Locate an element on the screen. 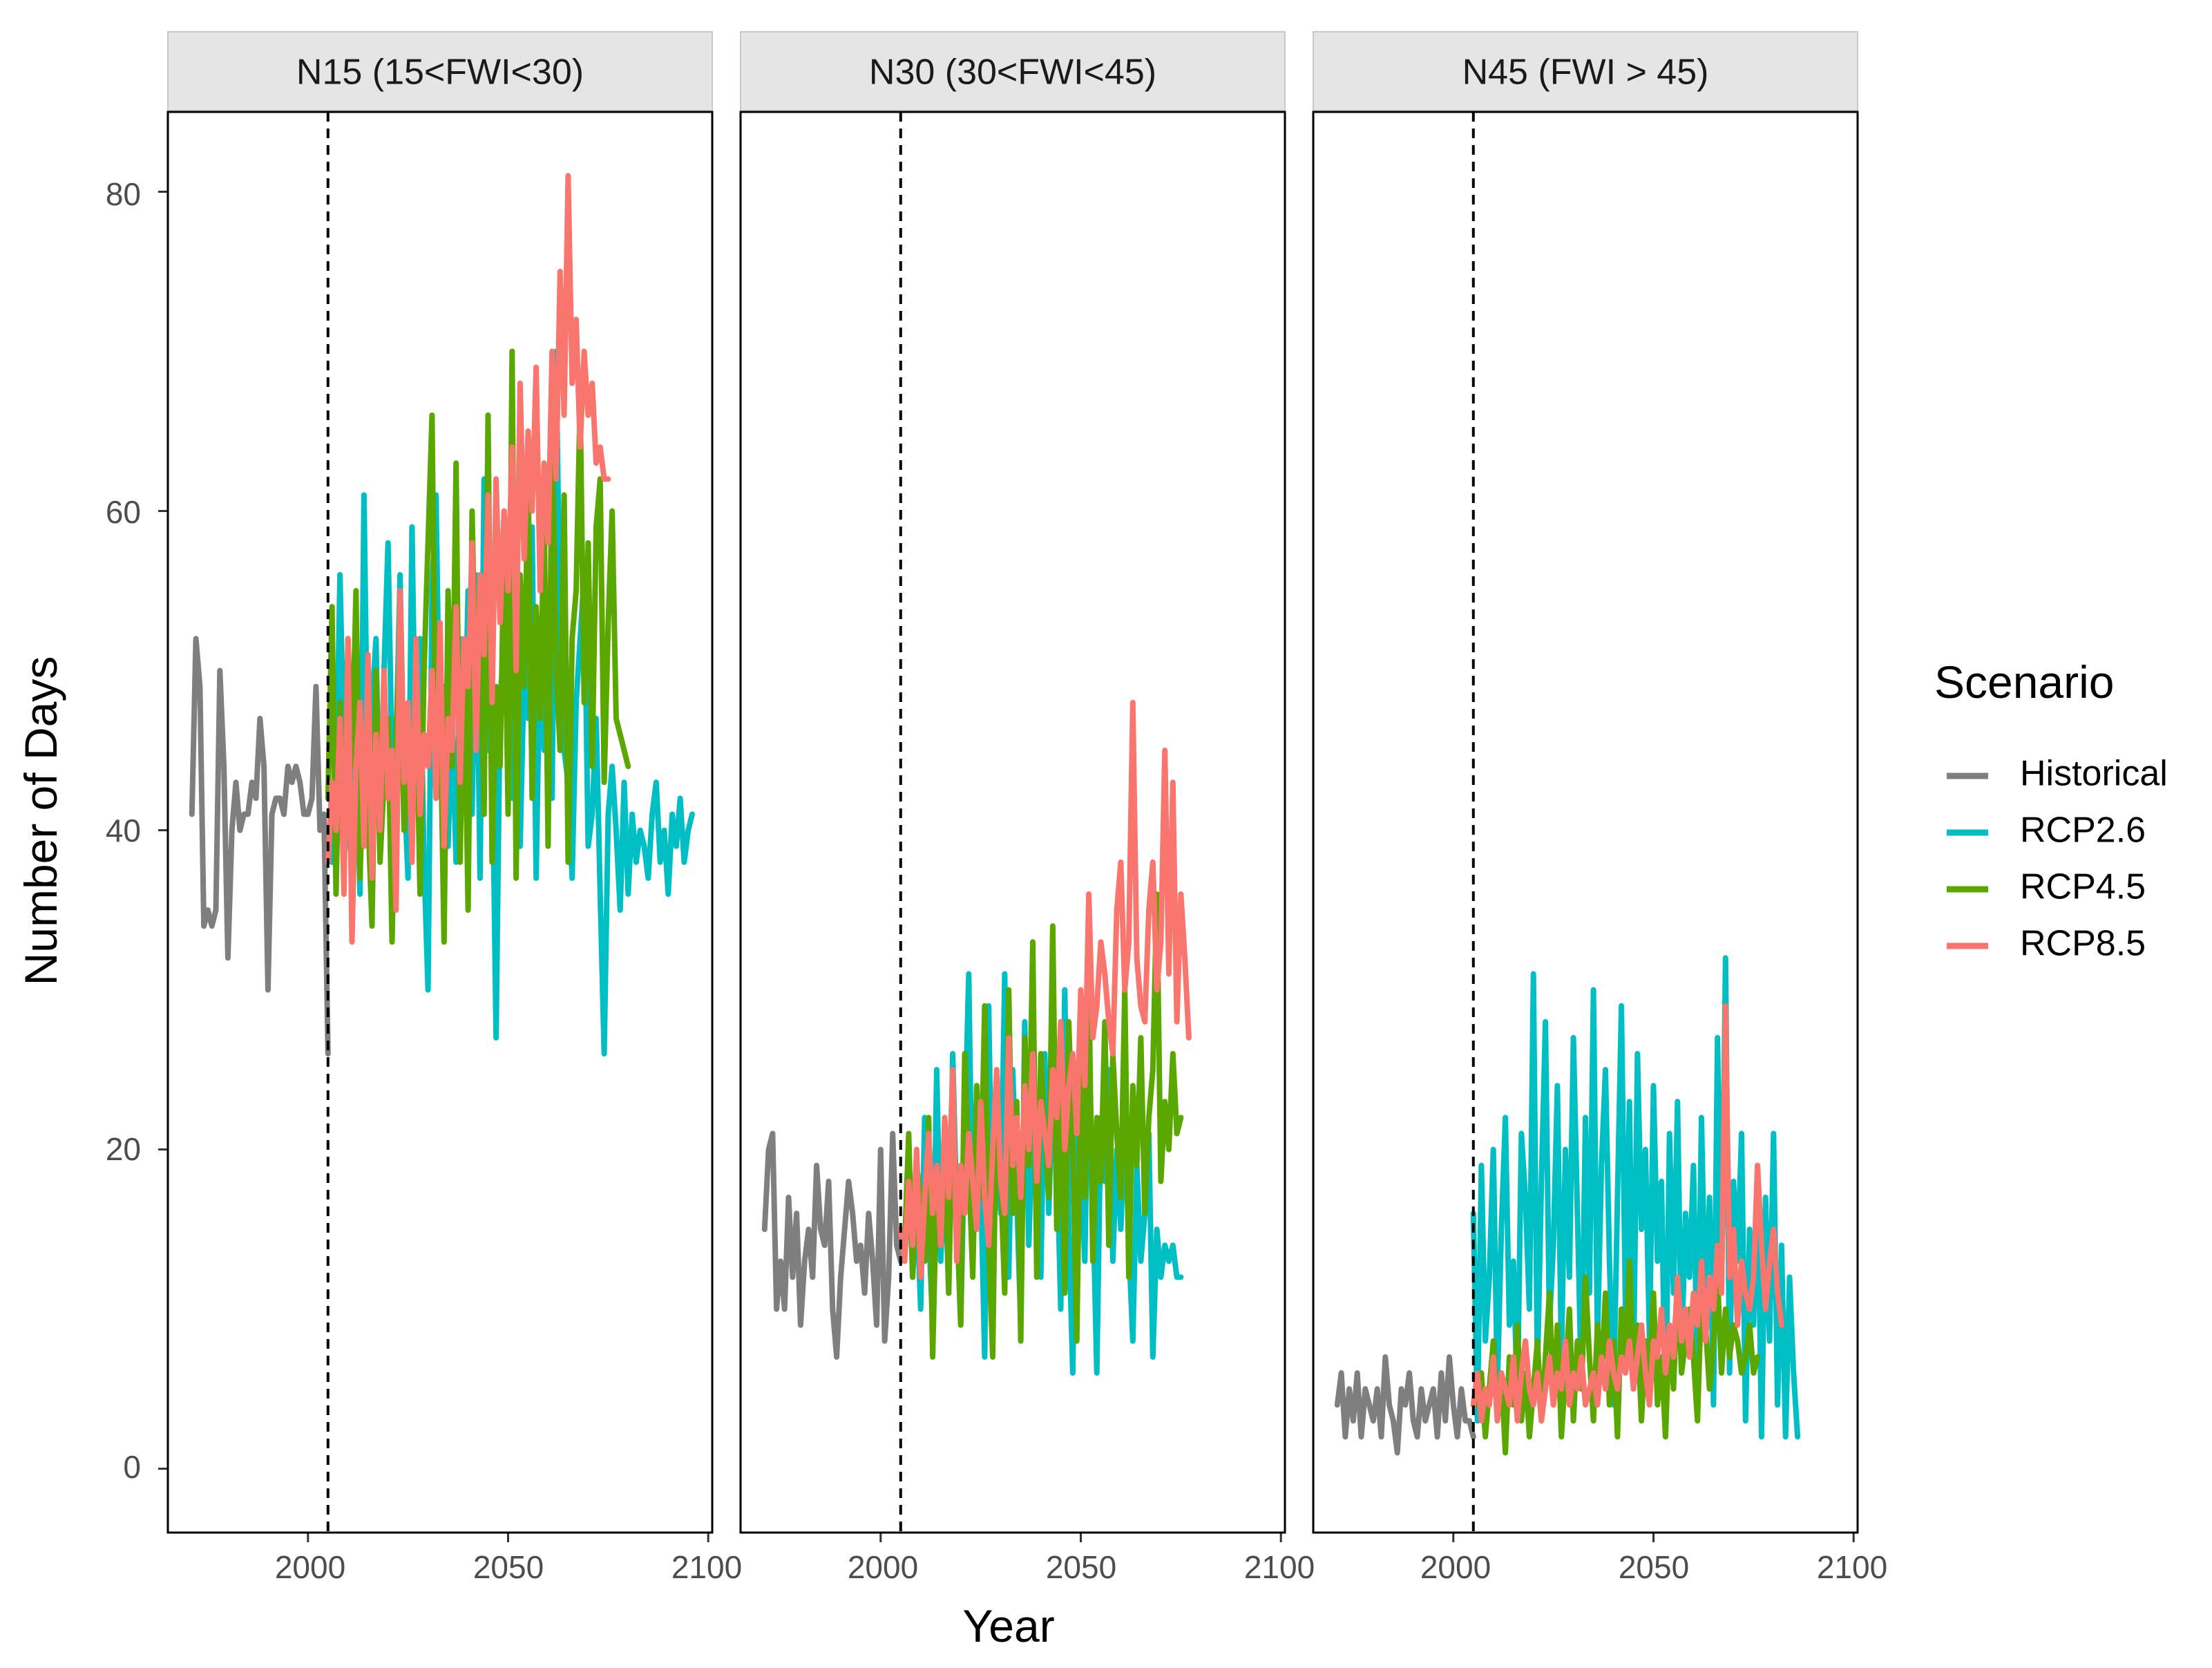 This screenshot has width=2212, height=1668. y-tick-label: 40 is located at coordinates (123, 831).